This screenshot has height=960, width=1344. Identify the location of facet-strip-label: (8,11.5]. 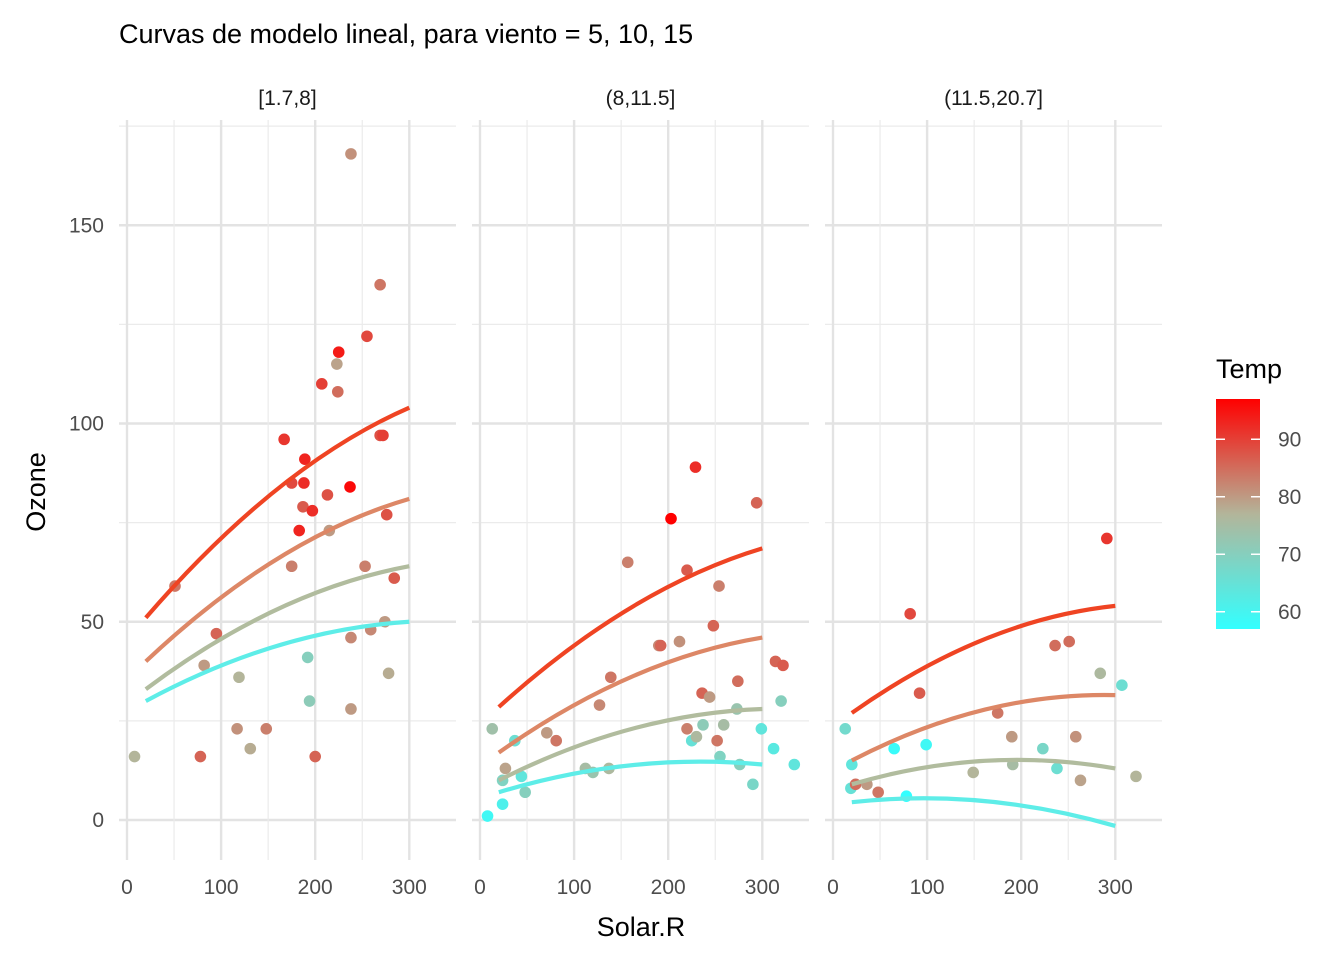
(641, 98).